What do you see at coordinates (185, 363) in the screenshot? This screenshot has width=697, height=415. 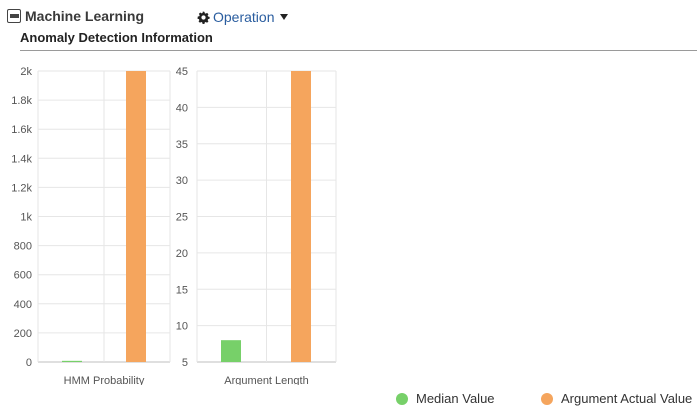 I see `y-tick-label: 5` at bounding box center [185, 363].